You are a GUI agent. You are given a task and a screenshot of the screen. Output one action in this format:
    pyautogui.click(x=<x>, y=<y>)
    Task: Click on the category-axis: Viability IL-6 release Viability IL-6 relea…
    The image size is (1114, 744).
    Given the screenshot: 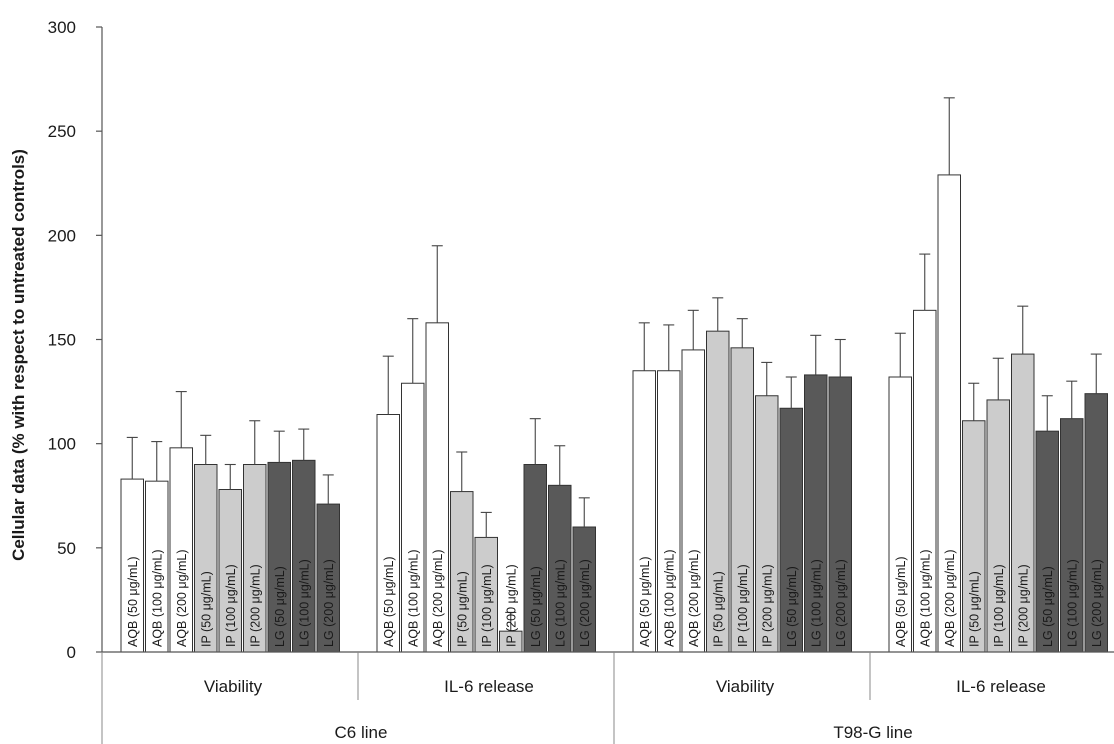 What is the action you would take?
    pyautogui.click(x=607, y=697)
    